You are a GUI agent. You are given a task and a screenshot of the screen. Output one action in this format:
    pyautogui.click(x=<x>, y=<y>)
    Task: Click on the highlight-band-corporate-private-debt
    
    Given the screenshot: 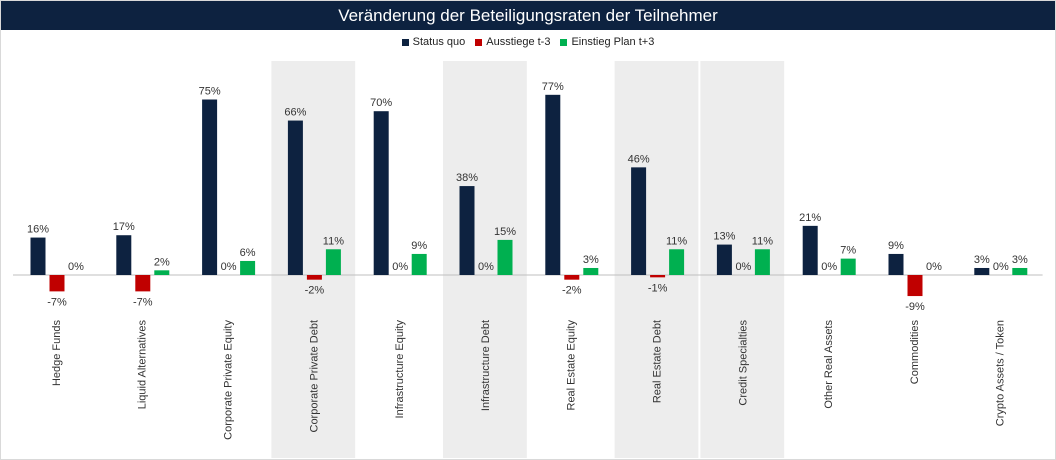 What is the action you would take?
    pyautogui.click(x=313, y=259)
    